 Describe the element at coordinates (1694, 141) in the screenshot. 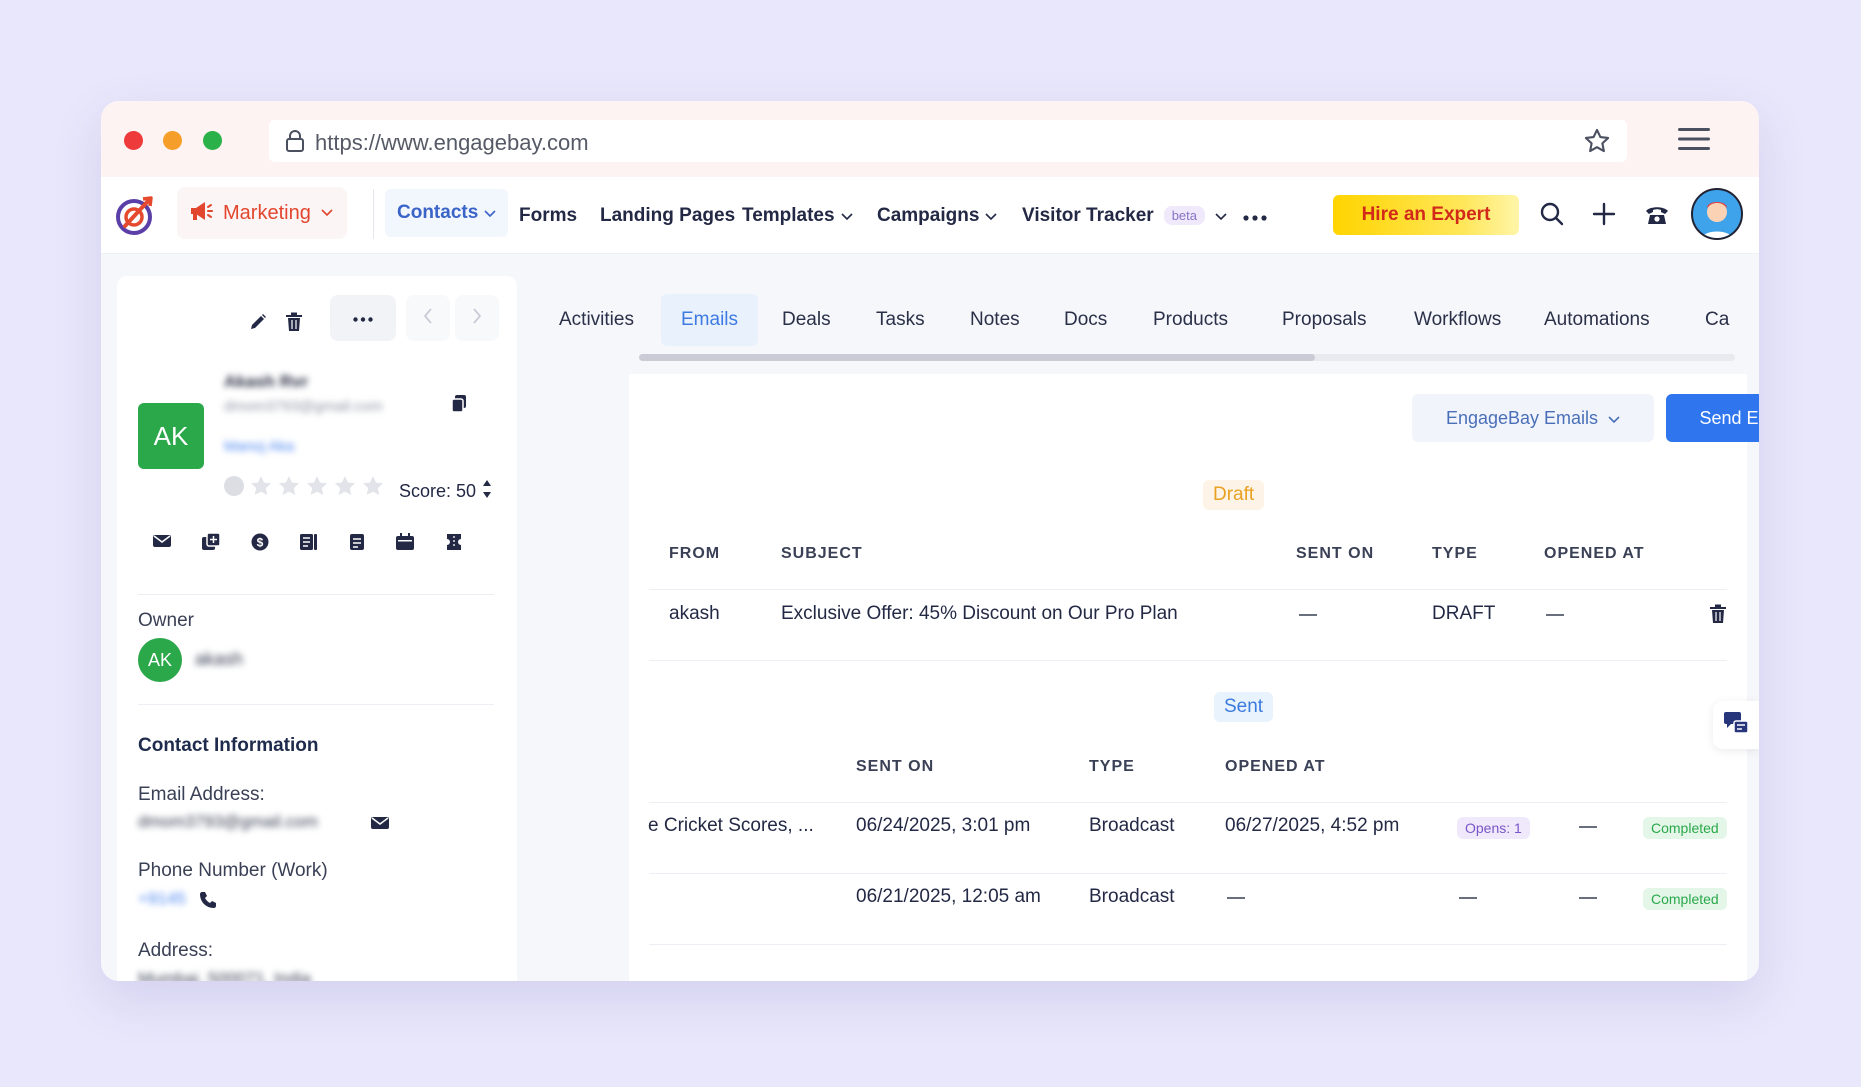

I see `browser-menu-icon` at that location.